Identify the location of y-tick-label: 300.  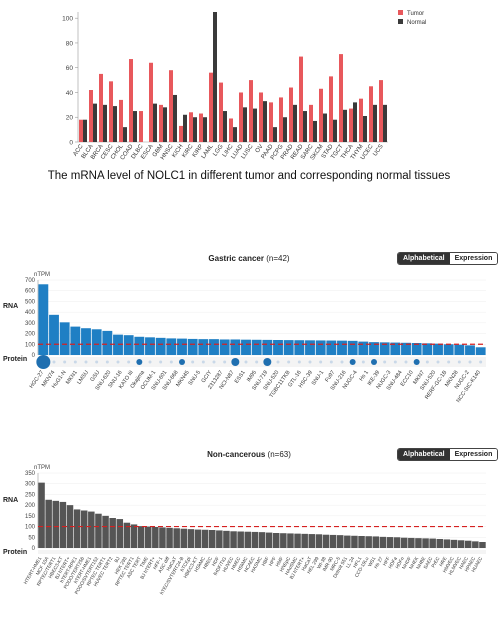
(30, 324).